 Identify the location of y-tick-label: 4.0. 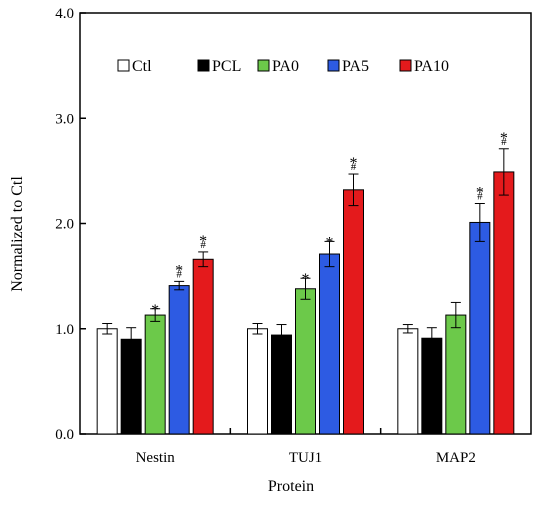
(64, 14).